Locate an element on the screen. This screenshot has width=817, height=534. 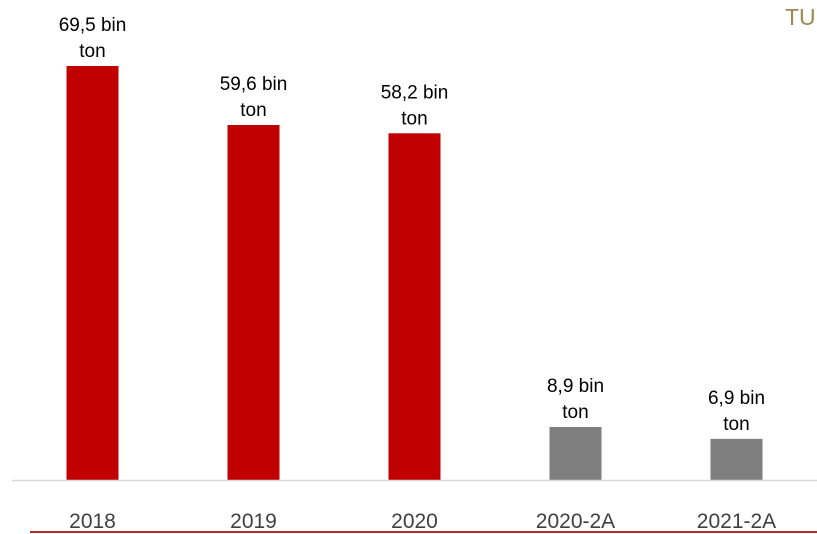
bar-2020-2A is located at coordinates (575, 453).